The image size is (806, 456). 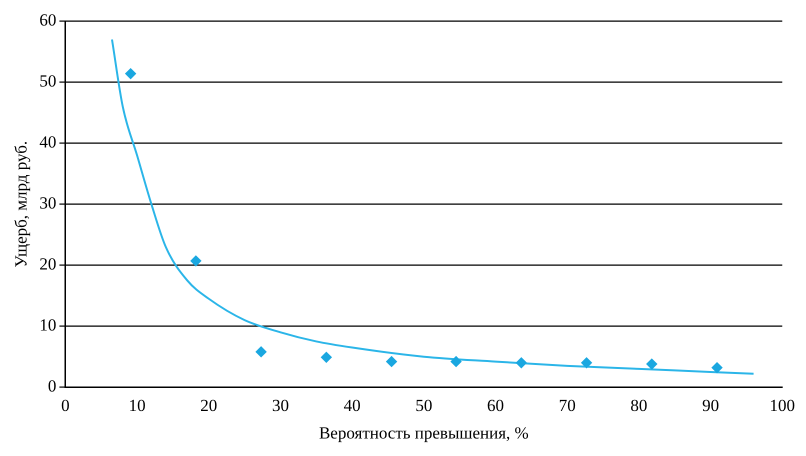 I want to click on x-axis-title: Вероятность превышения, %, so click(x=423, y=432).